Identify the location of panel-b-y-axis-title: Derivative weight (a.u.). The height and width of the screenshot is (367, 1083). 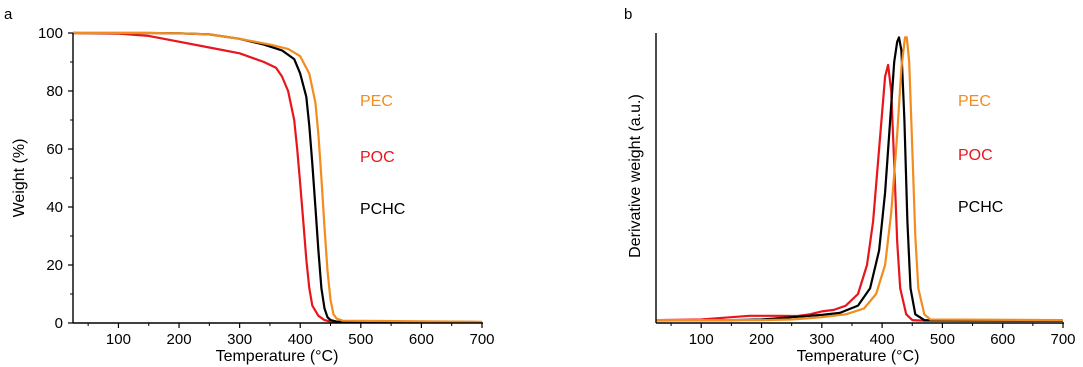
(635, 176).